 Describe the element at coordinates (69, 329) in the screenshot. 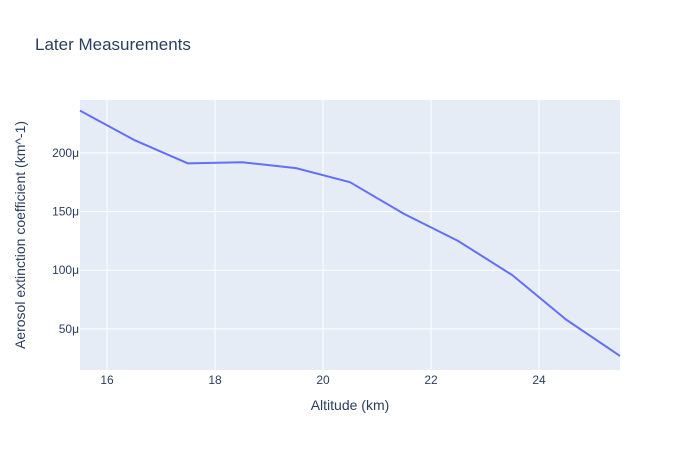

I see `y-tick-label: 50μ` at that location.